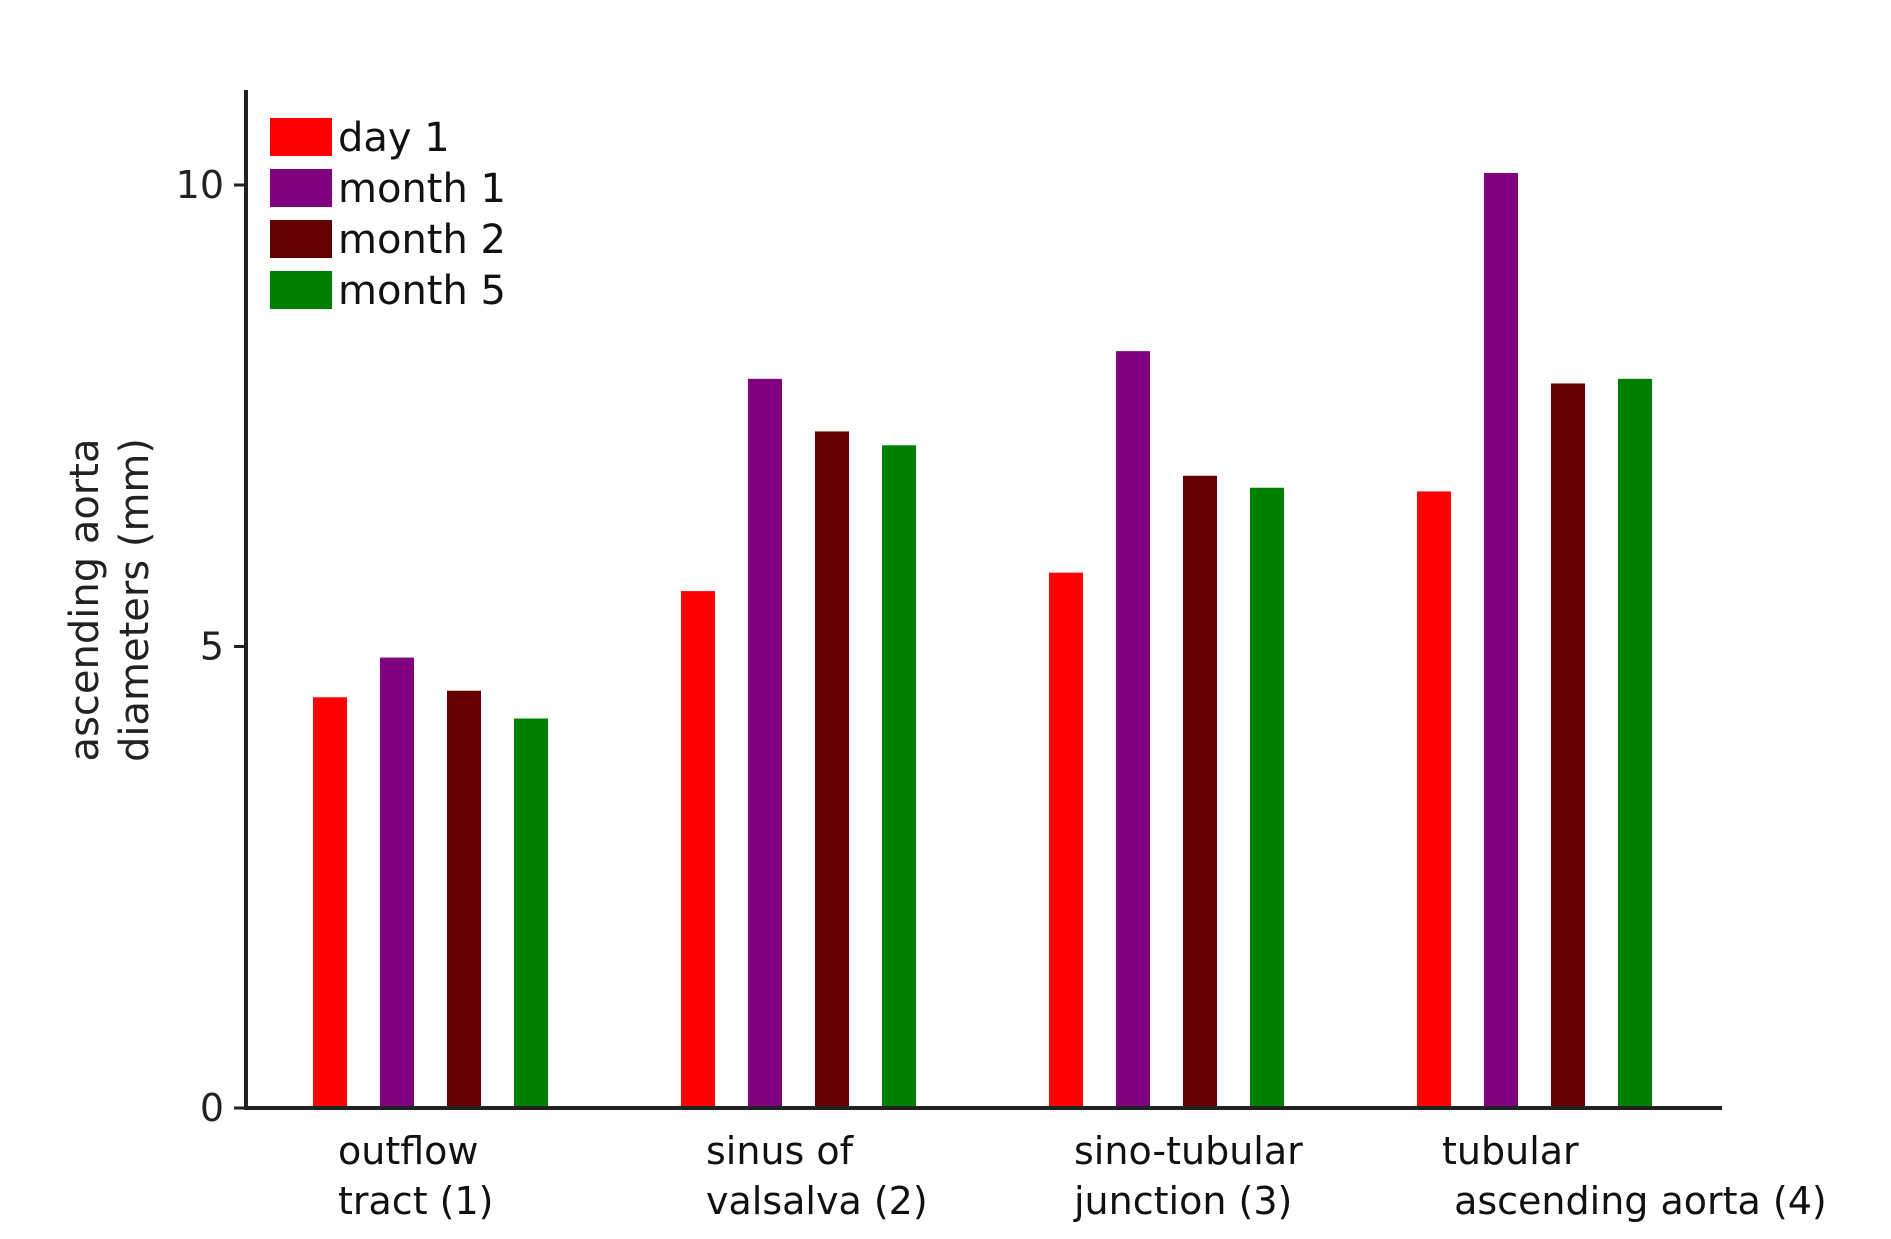 The image size is (1891, 1239). Describe the element at coordinates (388, 214) in the screenshot. I see `legend: day 1 month 1 month 2 month 5` at that location.